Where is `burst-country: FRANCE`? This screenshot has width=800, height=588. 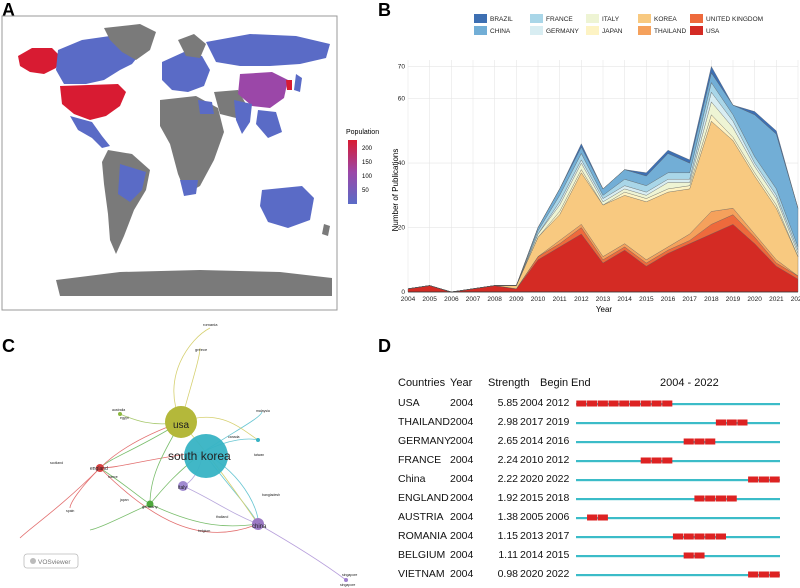
burst-country: FRANCE is located at coordinates (419, 460).